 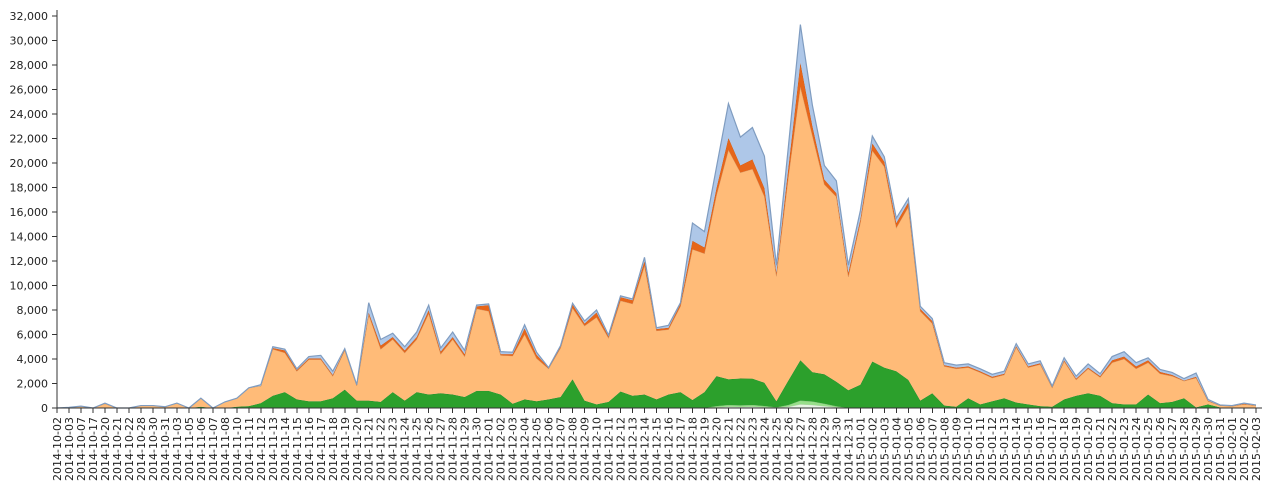 What do you see at coordinates (369, 449) in the screenshot?
I see `x-tick-label: 2014-11-21` at bounding box center [369, 449].